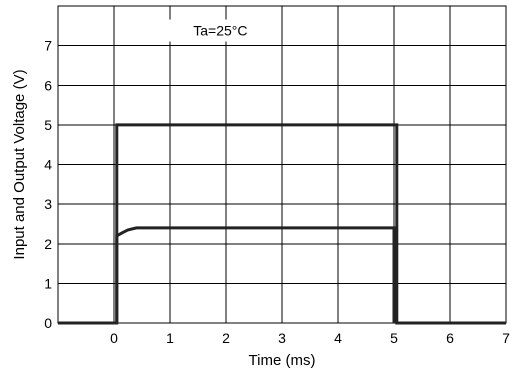  I want to click on y-tick-label: 4, so click(48, 165).